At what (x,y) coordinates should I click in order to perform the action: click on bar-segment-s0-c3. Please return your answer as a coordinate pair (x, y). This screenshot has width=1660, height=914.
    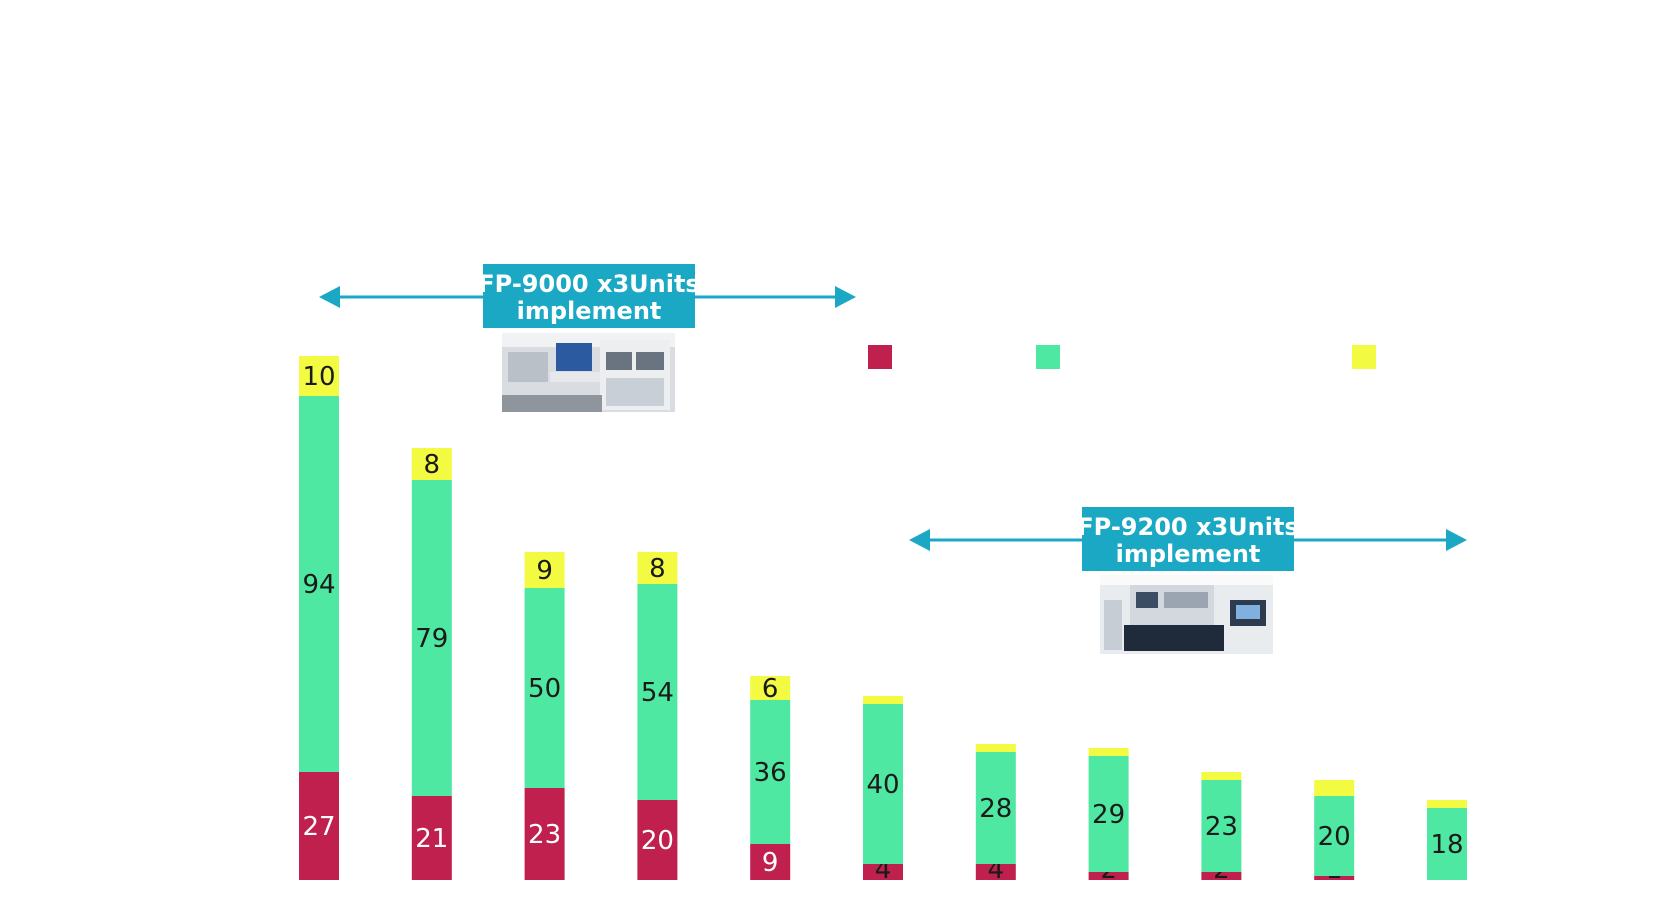
    Looking at the image, I should click on (657, 840).